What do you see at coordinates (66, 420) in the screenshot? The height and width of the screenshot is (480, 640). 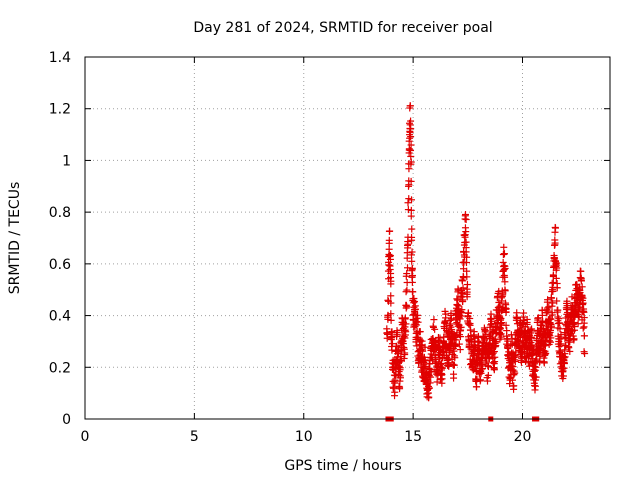 I see `y-tick-label: 0` at bounding box center [66, 420].